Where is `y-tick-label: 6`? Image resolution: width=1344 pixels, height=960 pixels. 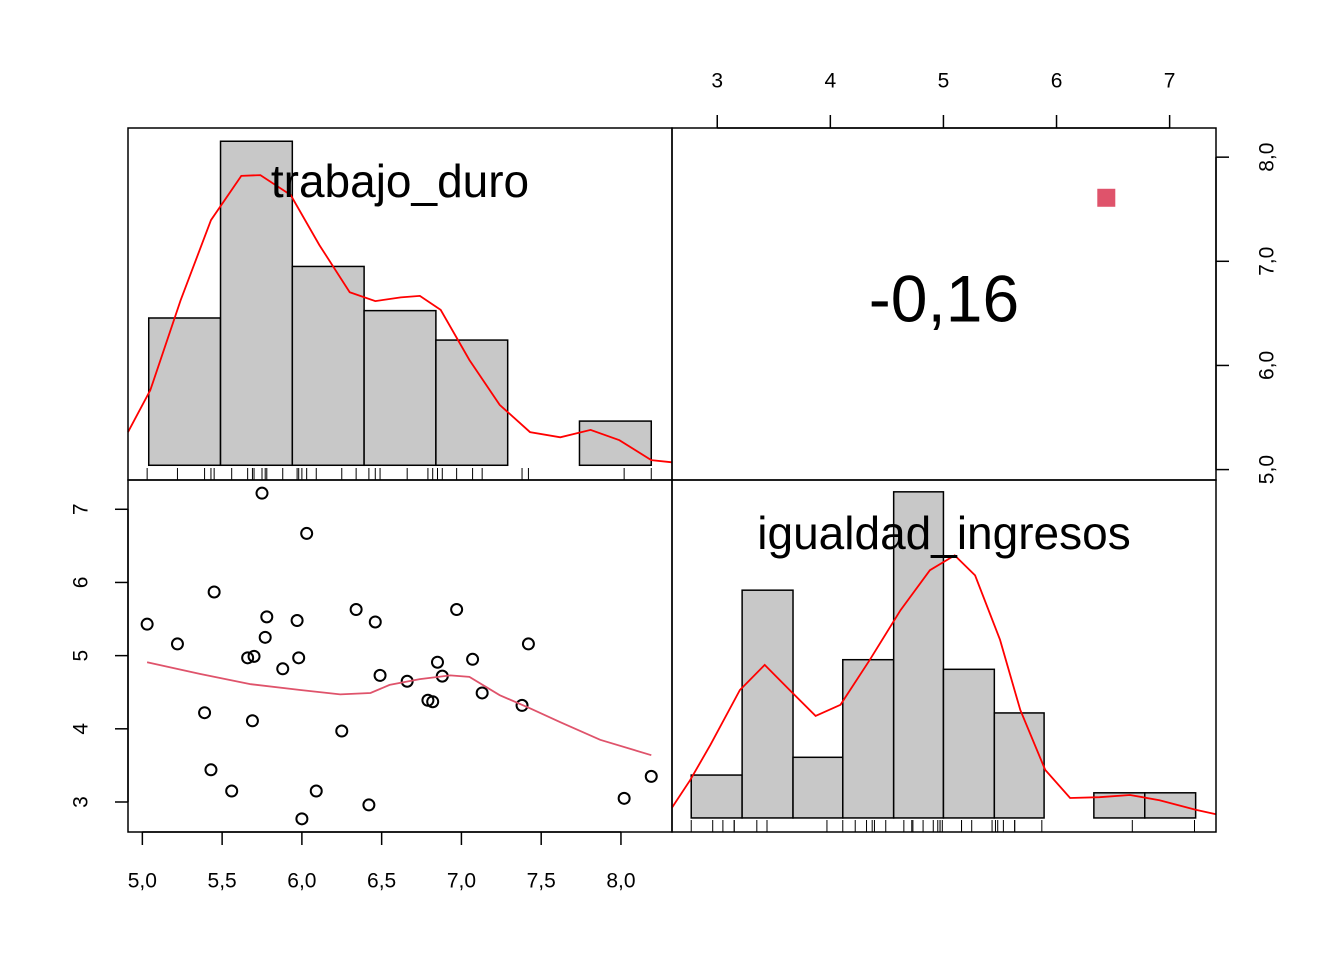
y-tick-label: 6 is located at coordinates (81, 583).